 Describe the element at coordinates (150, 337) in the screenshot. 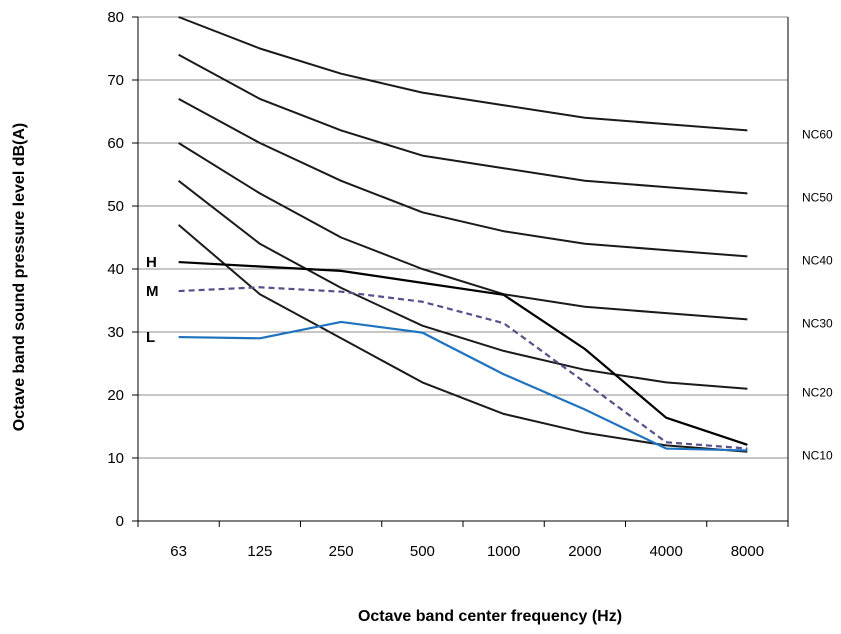

I see `series-label-l: L` at that location.